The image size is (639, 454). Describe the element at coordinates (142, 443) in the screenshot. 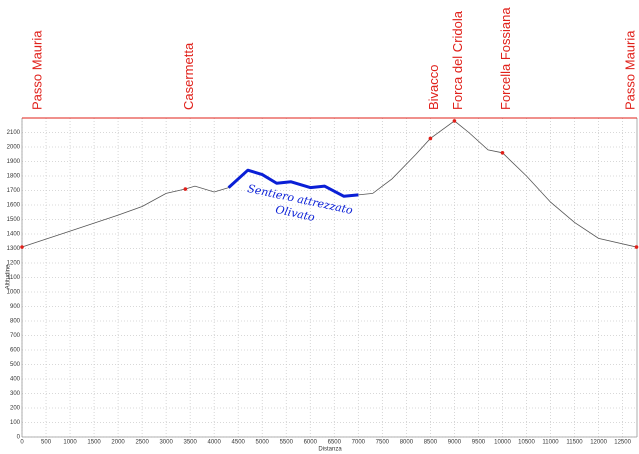

I see `x-tick-label: 2500` at that location.